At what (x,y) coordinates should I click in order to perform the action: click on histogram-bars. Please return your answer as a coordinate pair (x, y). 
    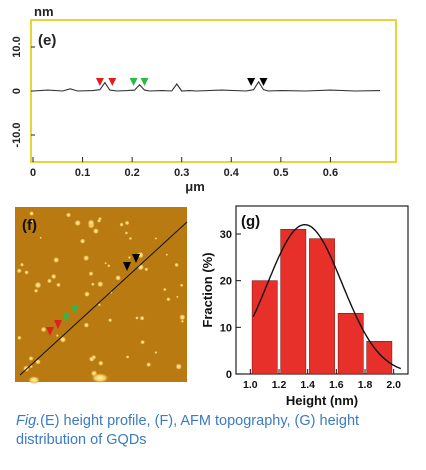
    Looking at the image, I should click on (322, 302).